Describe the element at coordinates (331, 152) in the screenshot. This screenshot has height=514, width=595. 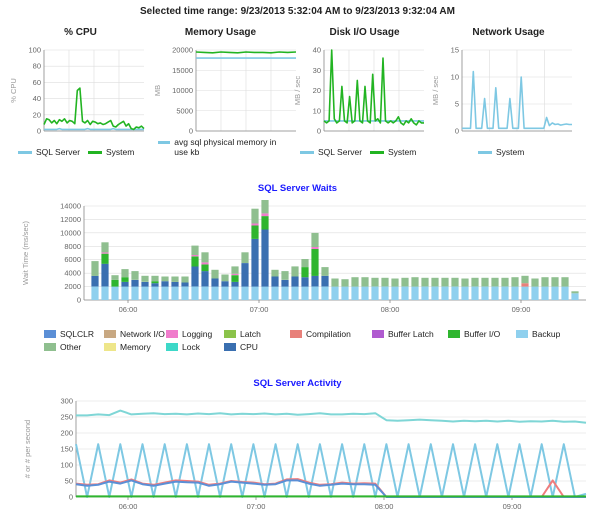
I see `legend-item: SQL Server` at that location.